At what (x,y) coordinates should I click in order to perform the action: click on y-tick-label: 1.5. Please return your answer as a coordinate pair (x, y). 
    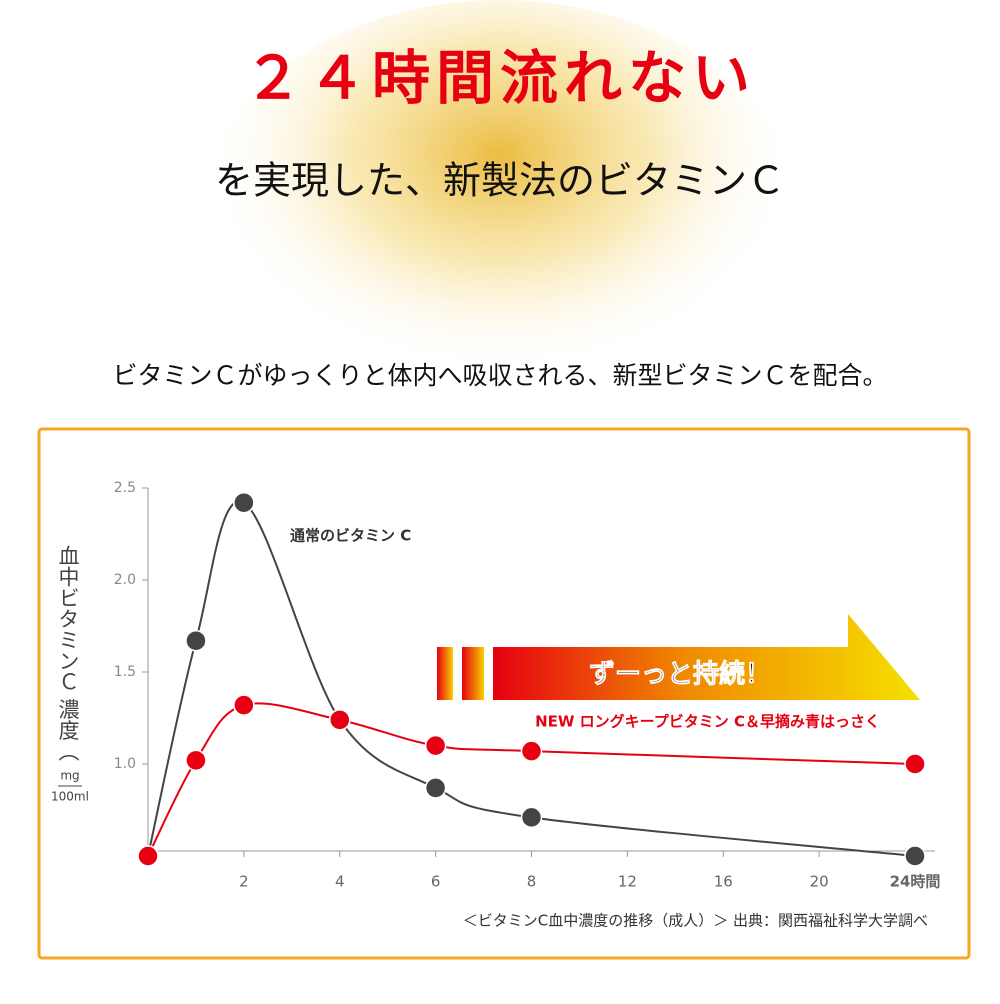
    Looking at the image, I should click on (125, 672).